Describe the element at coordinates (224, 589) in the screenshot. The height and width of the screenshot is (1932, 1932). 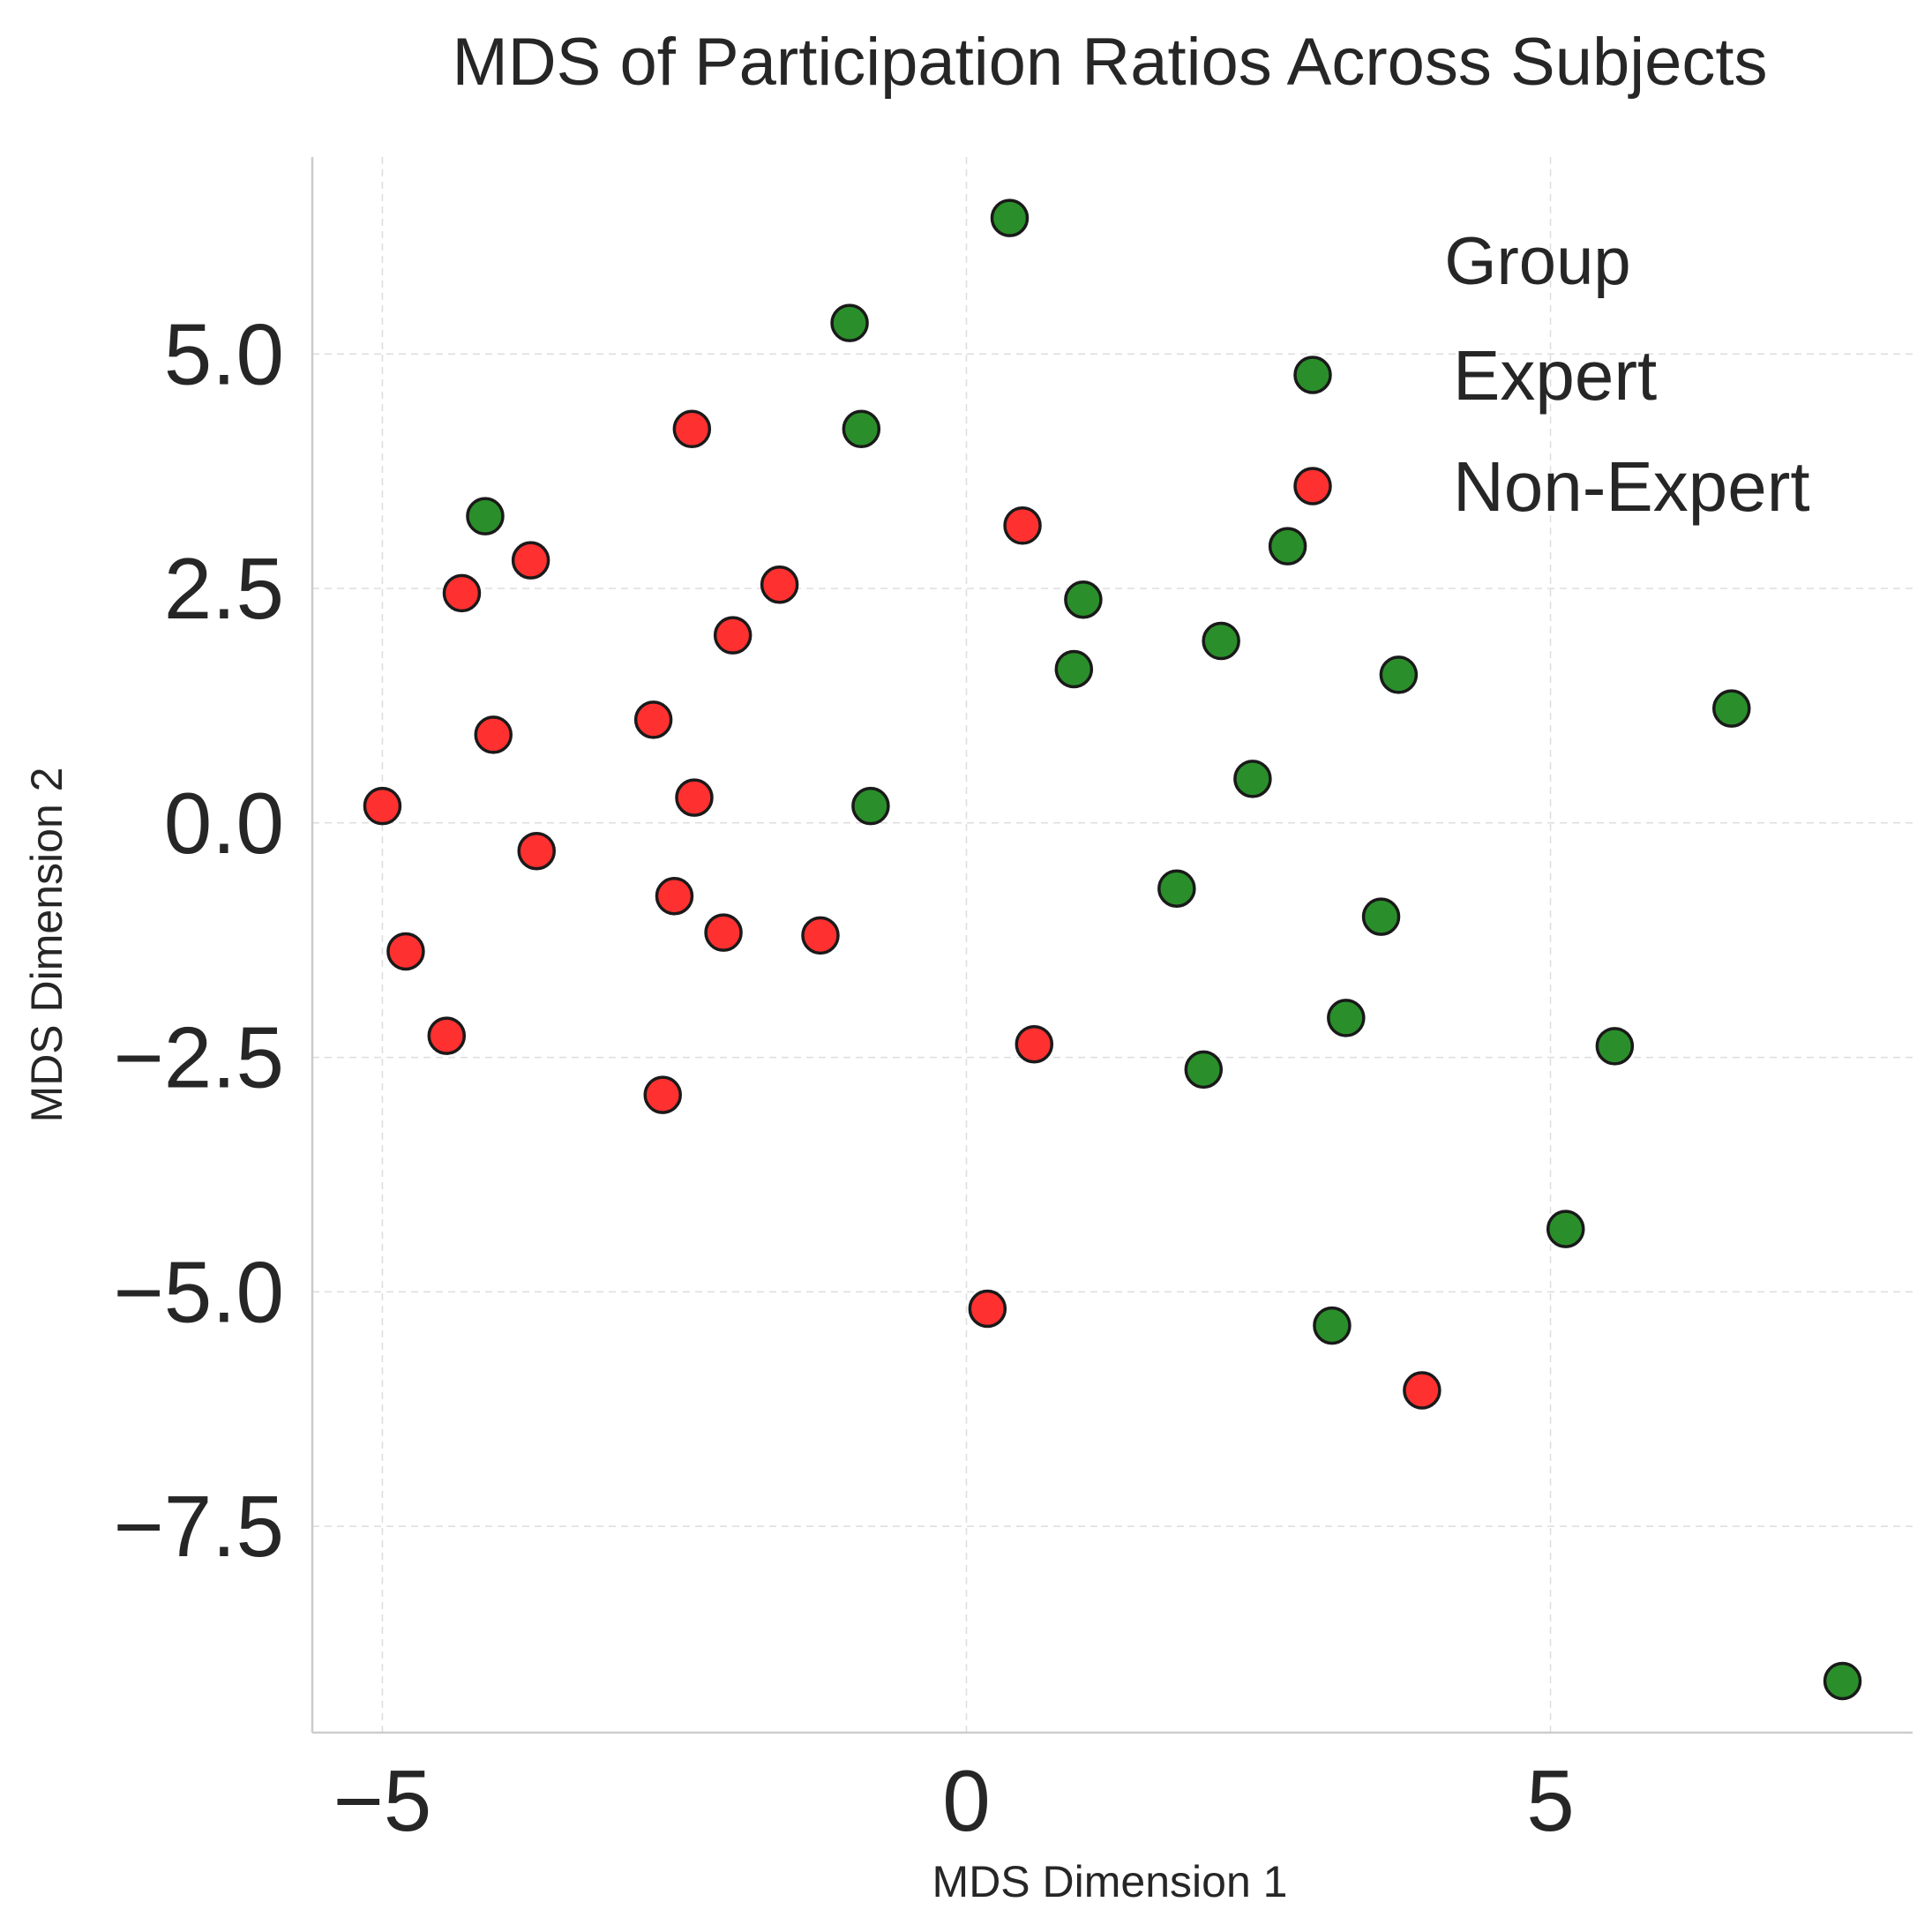
I see `y-tick-label: 2.5` at that location.